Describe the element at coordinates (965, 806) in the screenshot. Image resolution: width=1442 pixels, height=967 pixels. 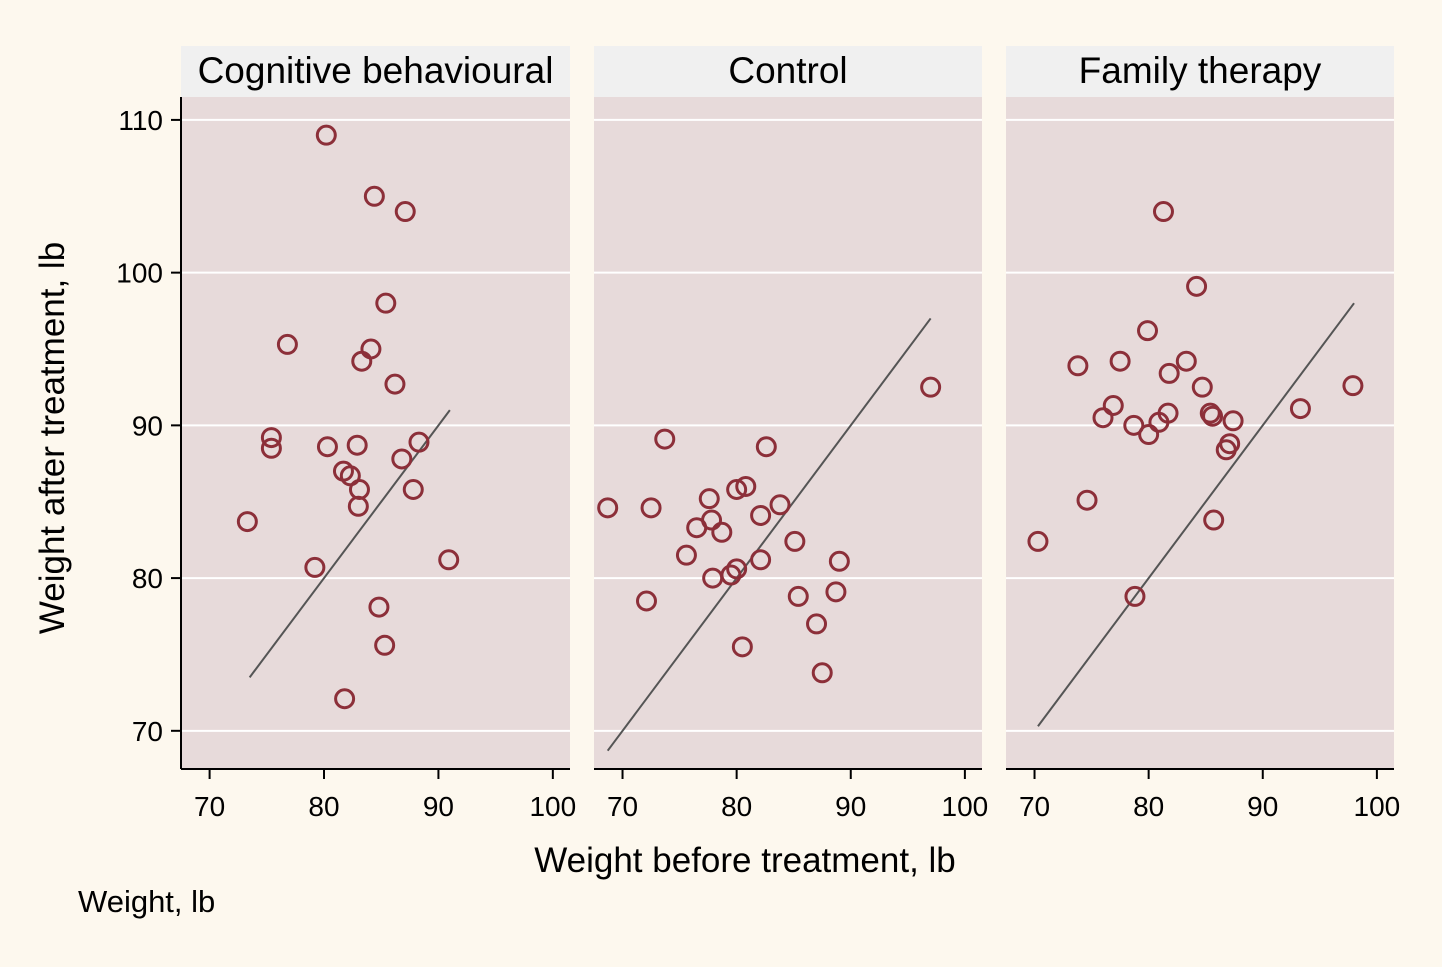
I see `panel-2-x-tick-label: 100` at that location.